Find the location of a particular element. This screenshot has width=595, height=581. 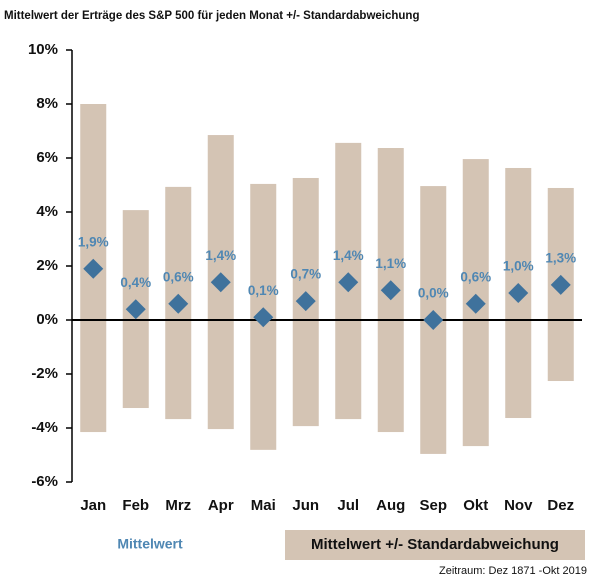

x-tick-label: Dez is located at coordinates (560, 505).